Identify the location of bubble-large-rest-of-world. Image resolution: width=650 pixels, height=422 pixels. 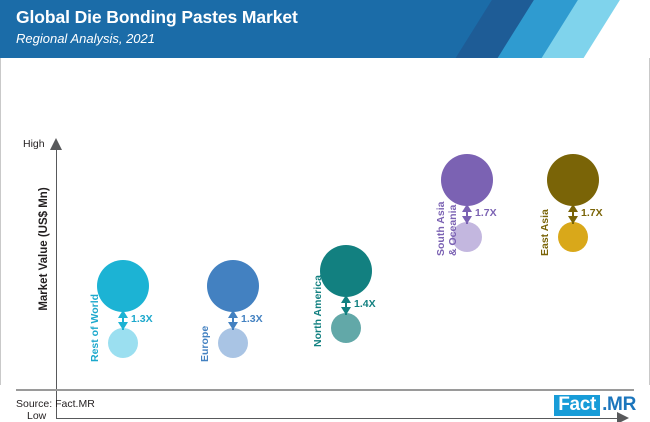
(123, 286).